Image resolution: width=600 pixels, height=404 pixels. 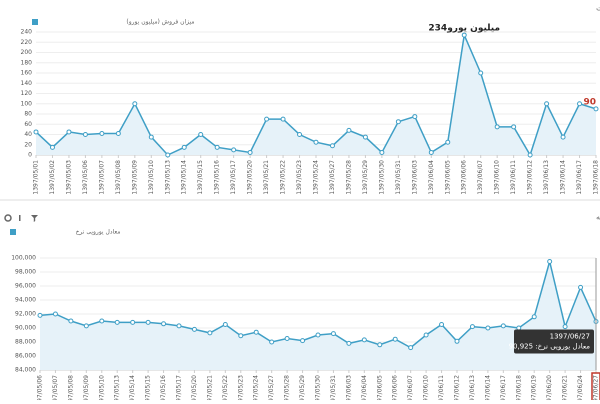 I want to click on x-tick-label: 1397/06/21, so click(x=565, y=387).